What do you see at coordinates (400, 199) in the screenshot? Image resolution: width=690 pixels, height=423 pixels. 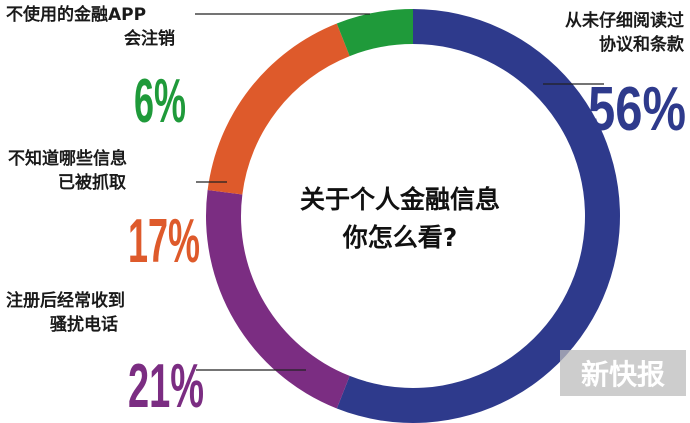 I see `chart-title-line-1: 关于个人金融信息` at bounding box center [400, 199].